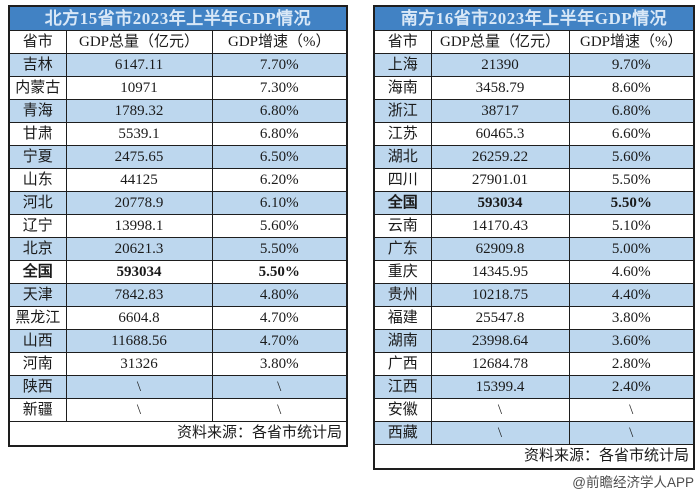  What do you see at coordinates (631, 387) in the screenshot?
I see `gdp-growth-cell: 2.40%` at bounding box center [631, 387].